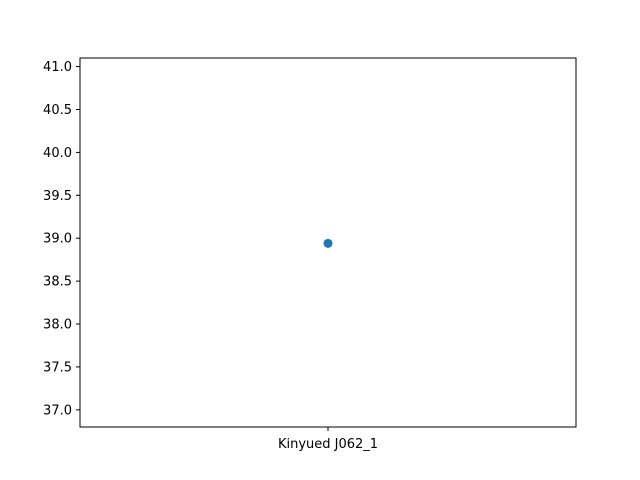 The height and width of the screenshot is (480, 640). Describe the element at coordinates (57, 239) in the screenshot. I see `y-tick-label: 39.0` at that location.